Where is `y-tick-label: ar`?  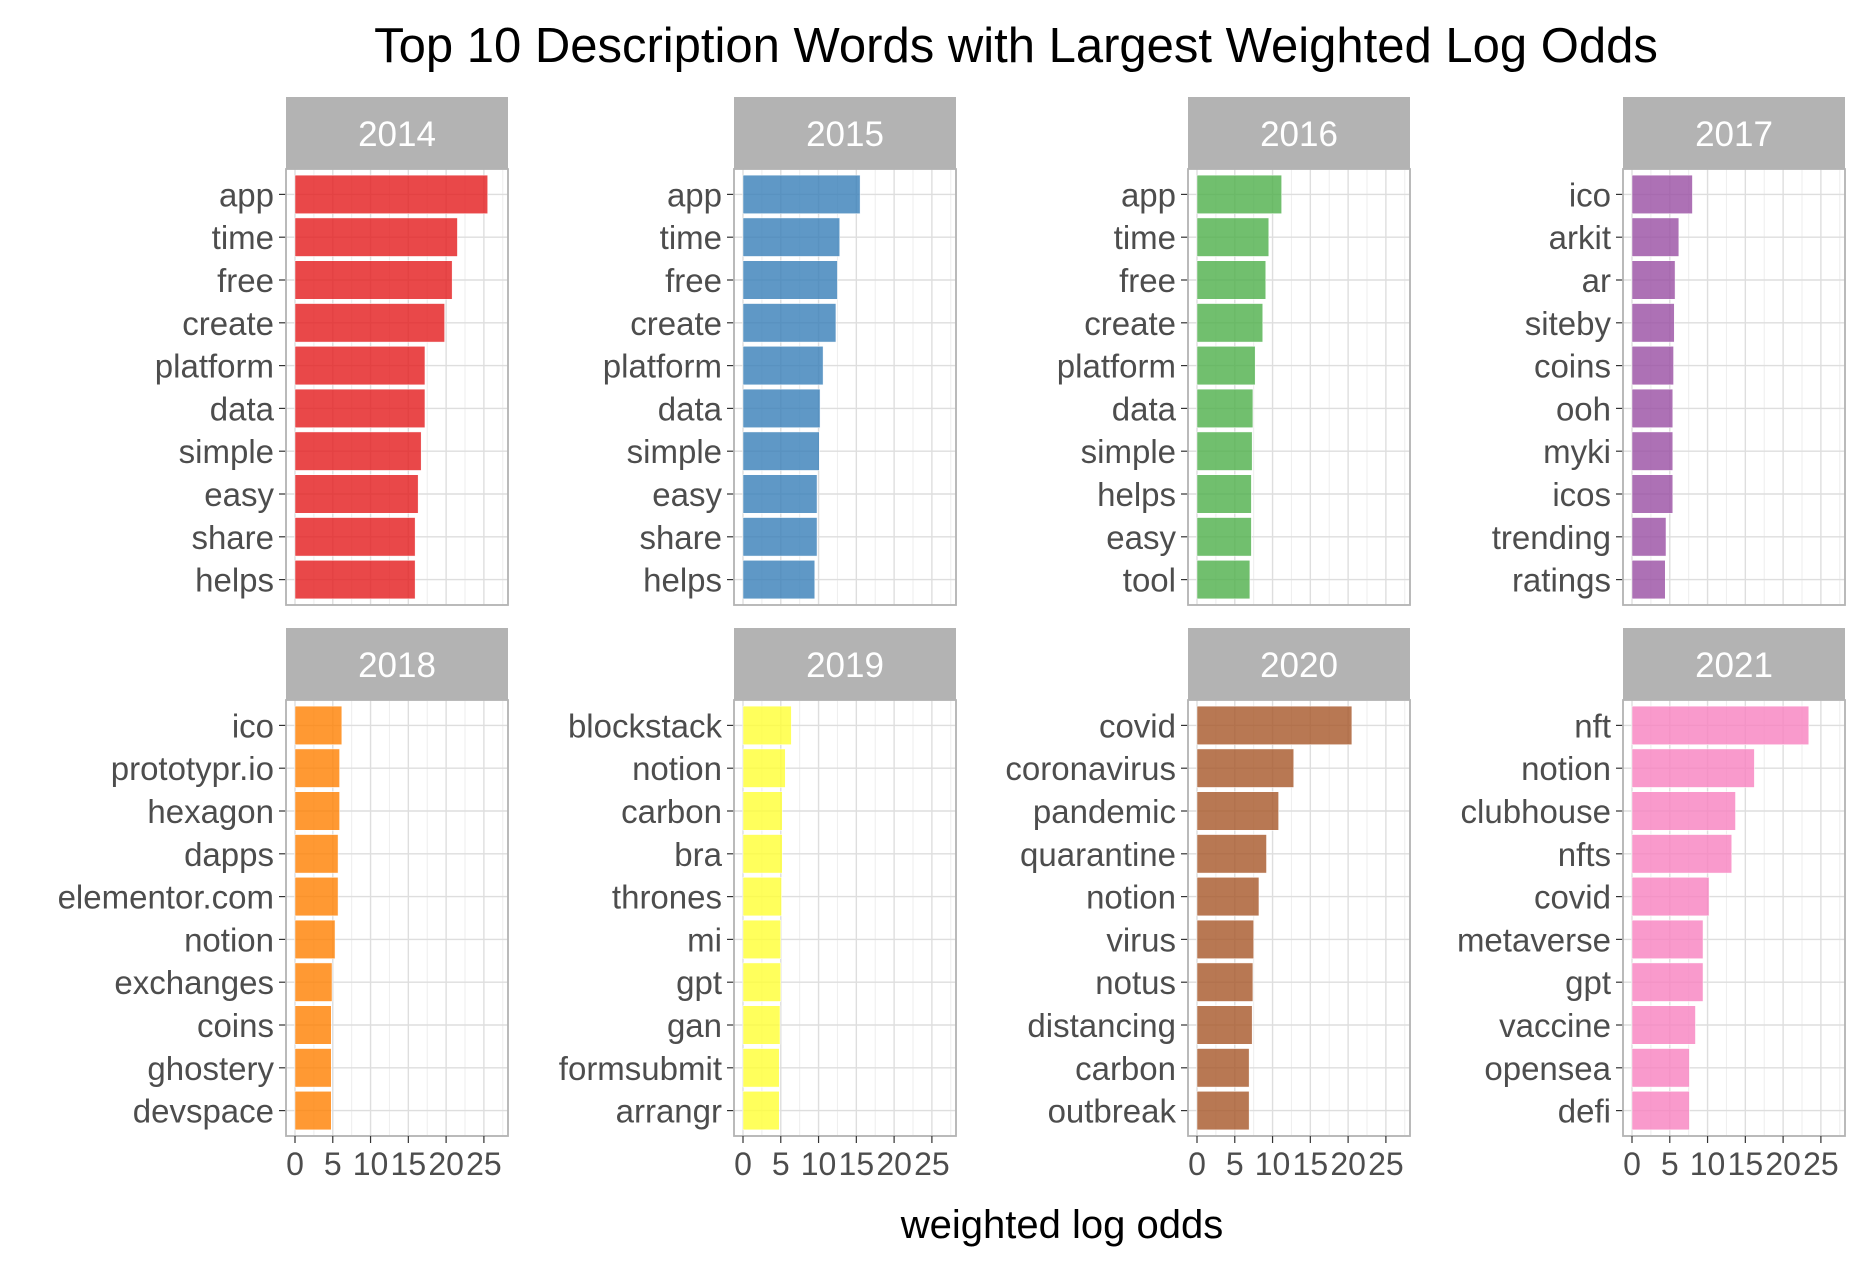
y-tick-label: ar is located at coordinates (1596, 280).